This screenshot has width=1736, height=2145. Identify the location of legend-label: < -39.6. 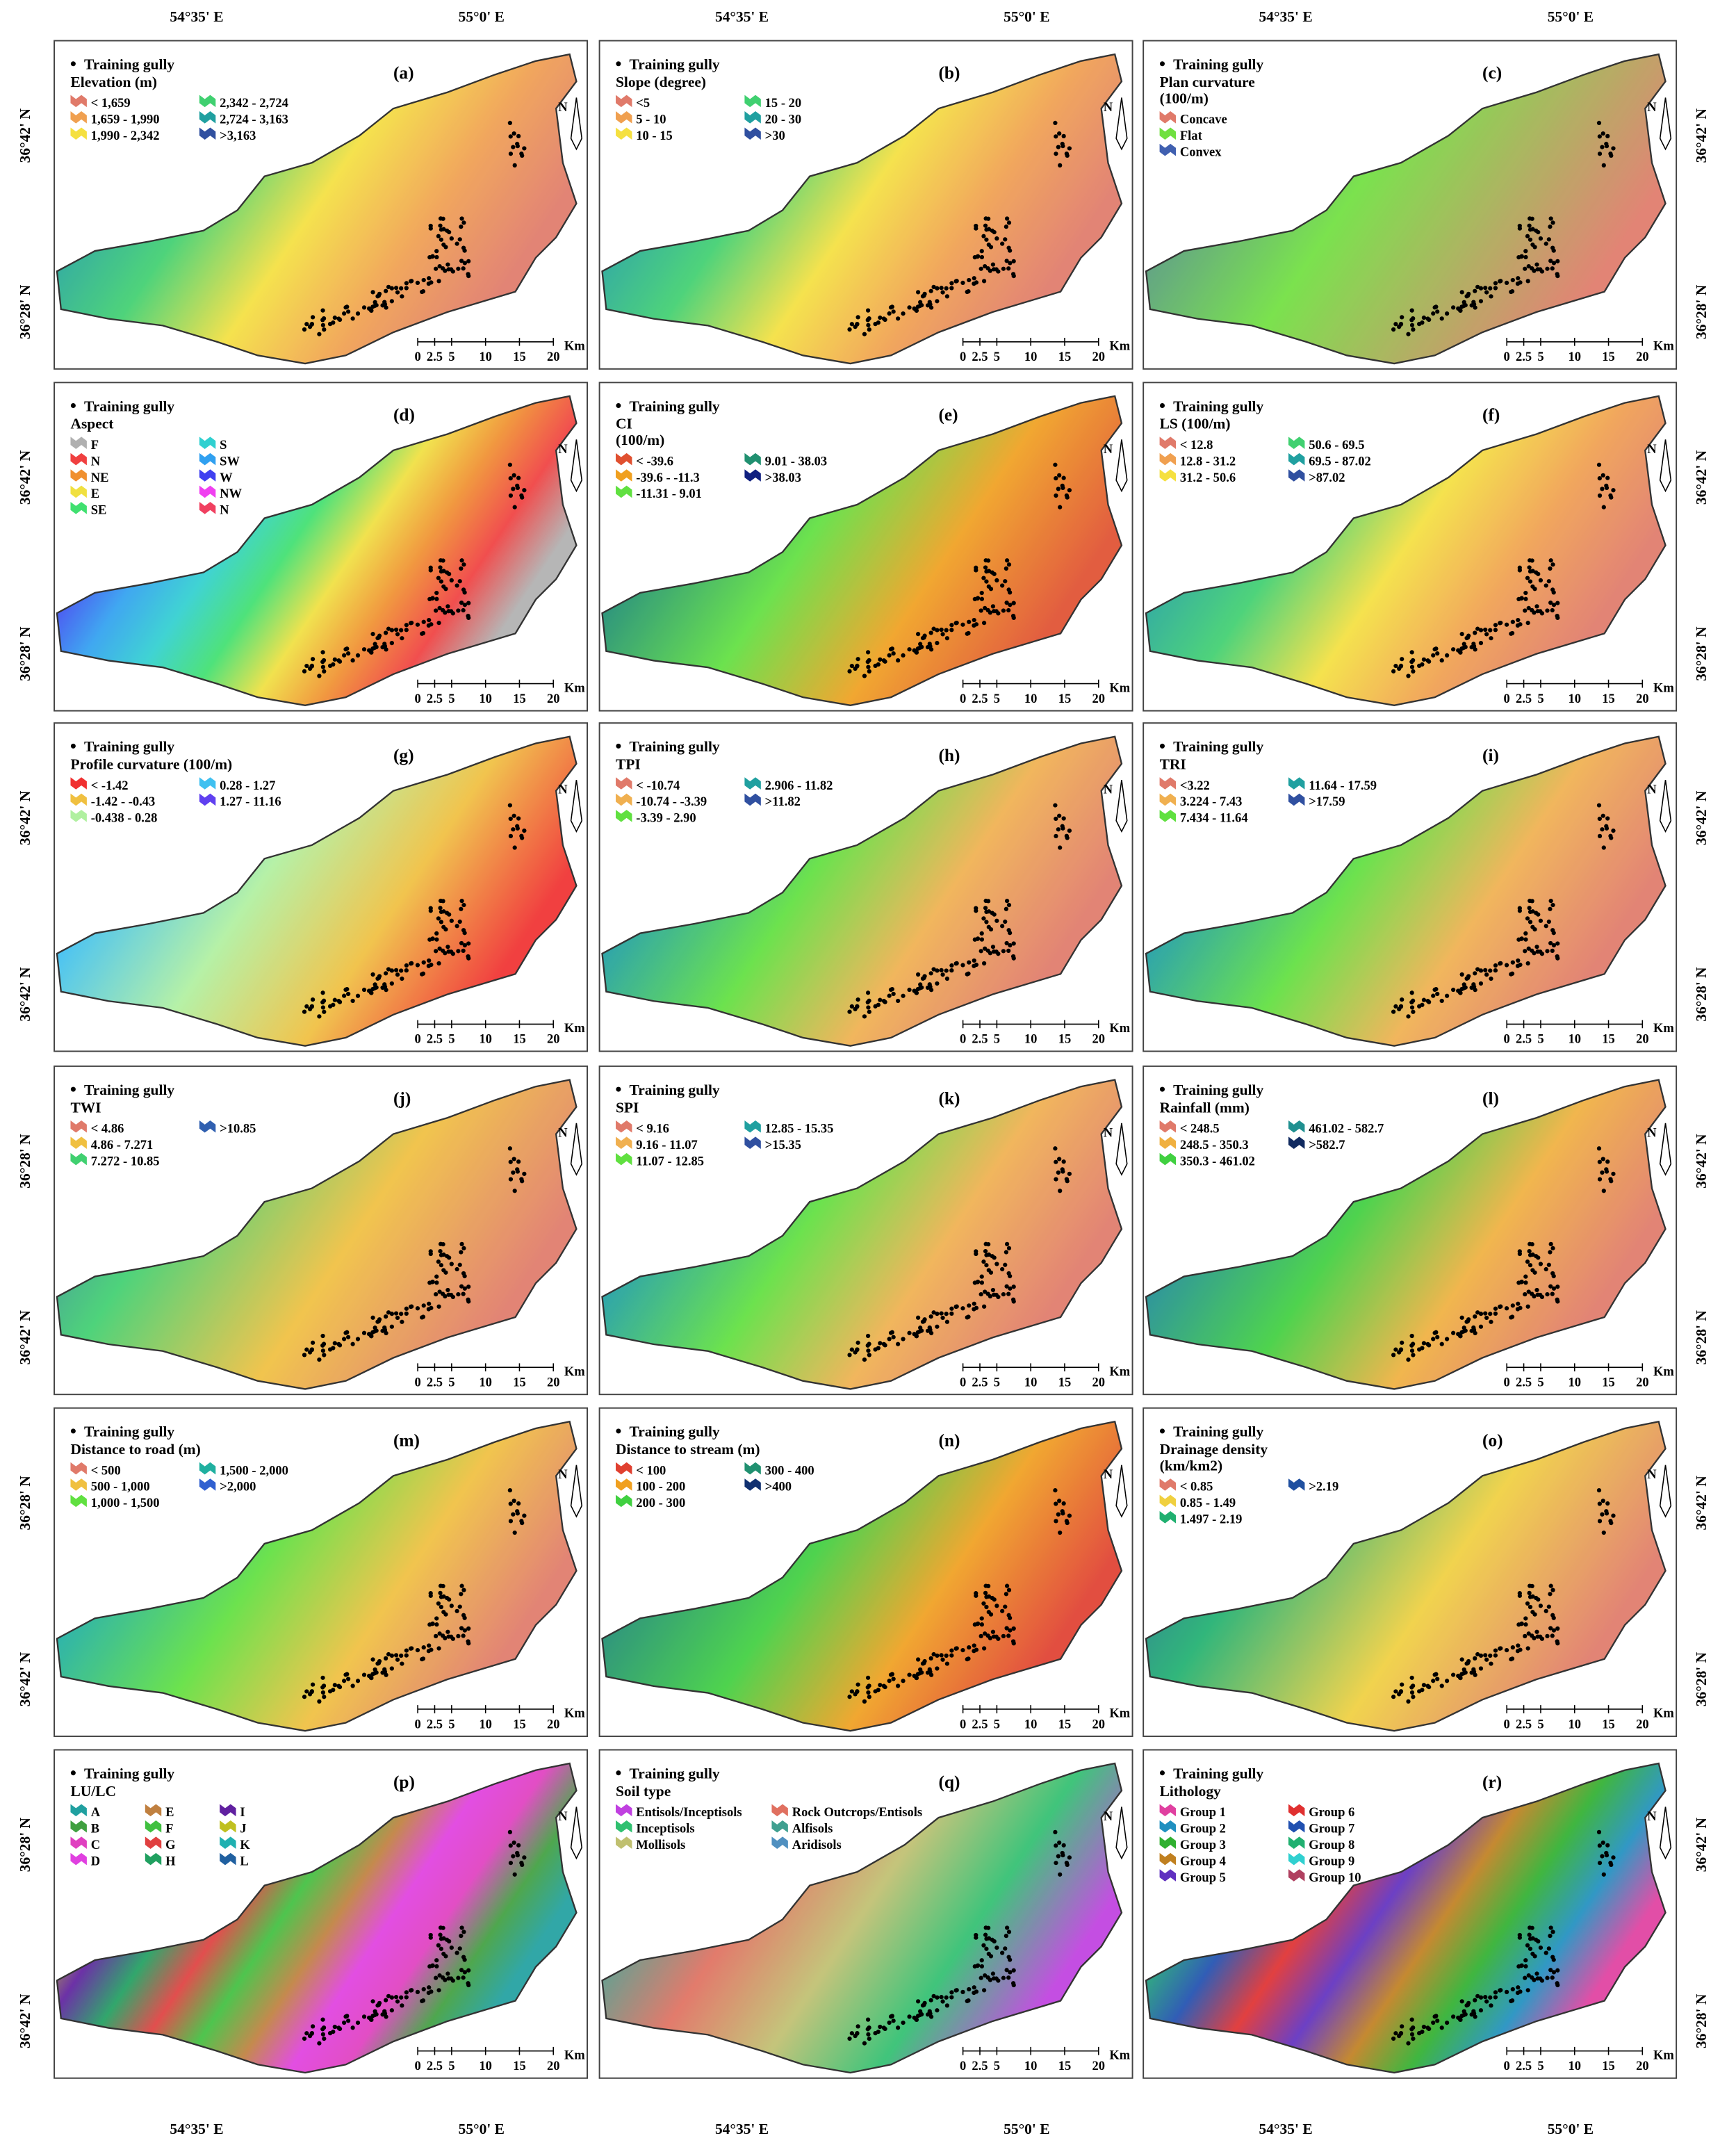
(654, 461).